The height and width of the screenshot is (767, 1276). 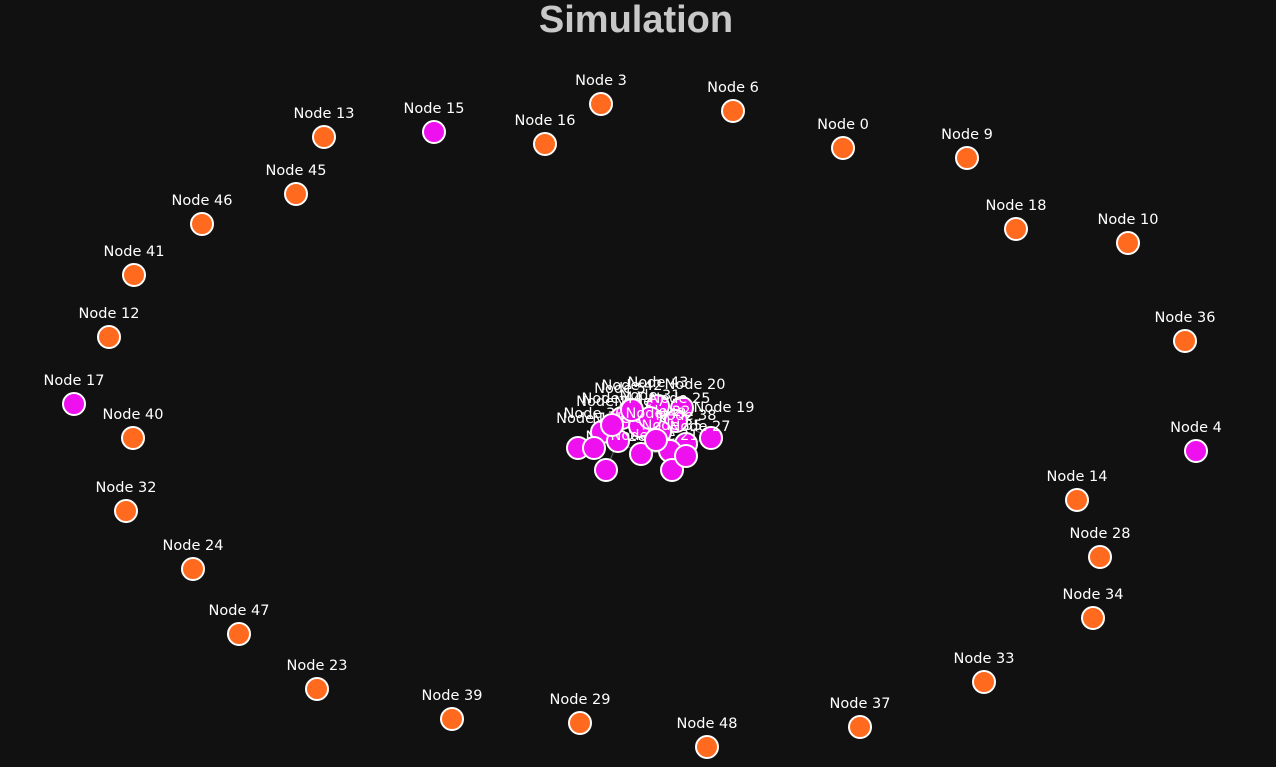 What do you see at coordinates (134, 275) in the screenshot?
I see `node-41-circle` at bounding box center [134, 275].